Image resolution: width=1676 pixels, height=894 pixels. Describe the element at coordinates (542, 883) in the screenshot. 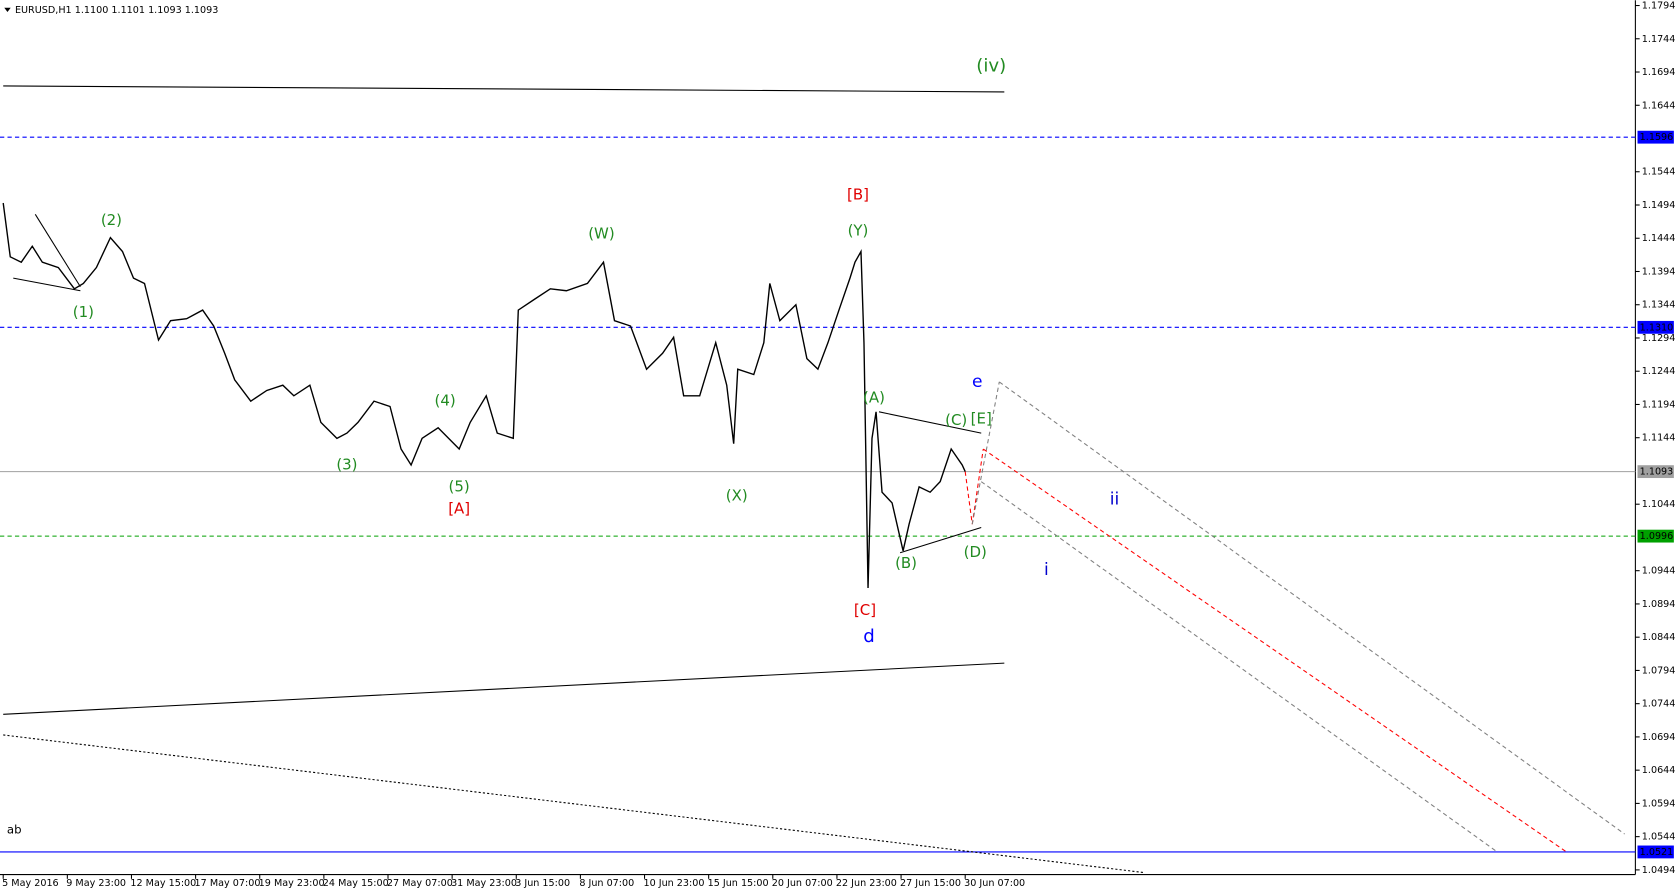

I see `x-tick-label: 3 Jun 15:00` at that location.